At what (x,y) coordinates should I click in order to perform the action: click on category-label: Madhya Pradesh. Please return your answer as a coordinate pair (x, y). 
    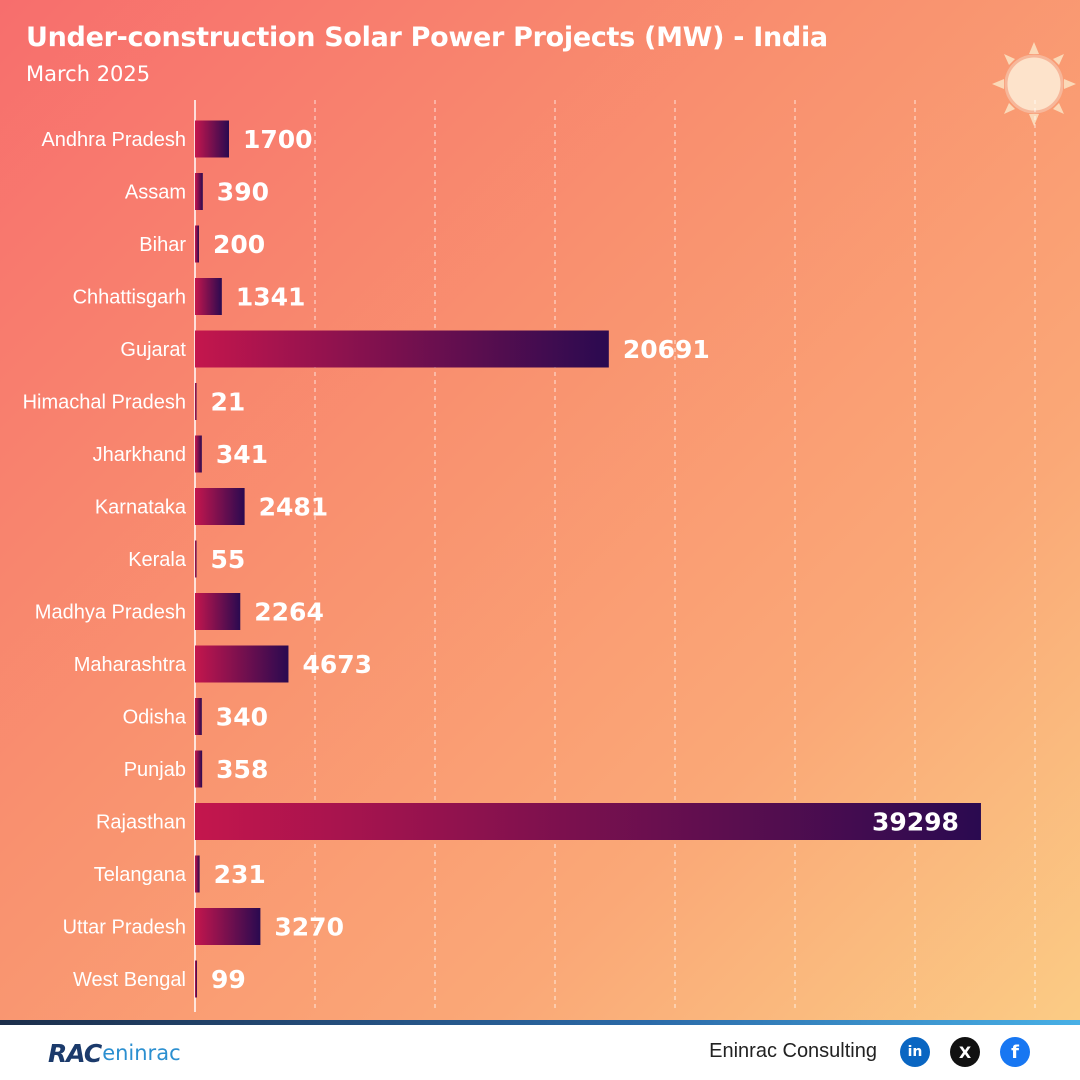
    Looking at the image, I should click on (110, 613).